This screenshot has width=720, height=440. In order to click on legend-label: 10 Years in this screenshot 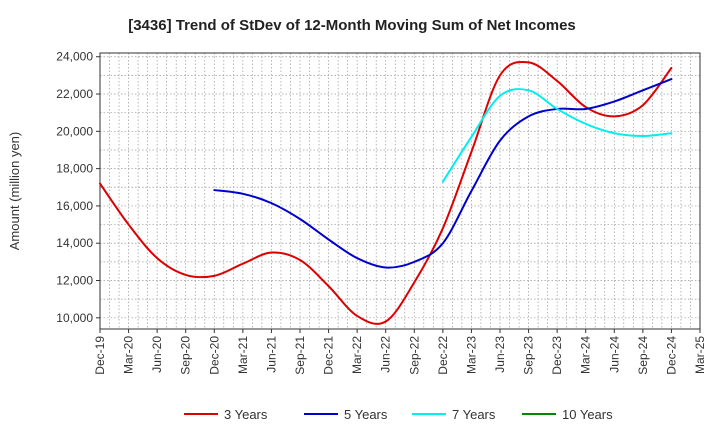, I will do `click(587, 414)`.